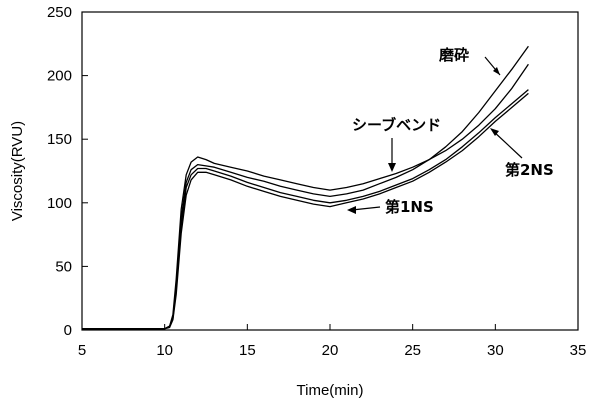 This screenshot has width=600, height=404. What do you see at coordinates (494, 132) in the screenshot?
I see `annotation-arrowhead-ns2` at bounding box center [494, 132].